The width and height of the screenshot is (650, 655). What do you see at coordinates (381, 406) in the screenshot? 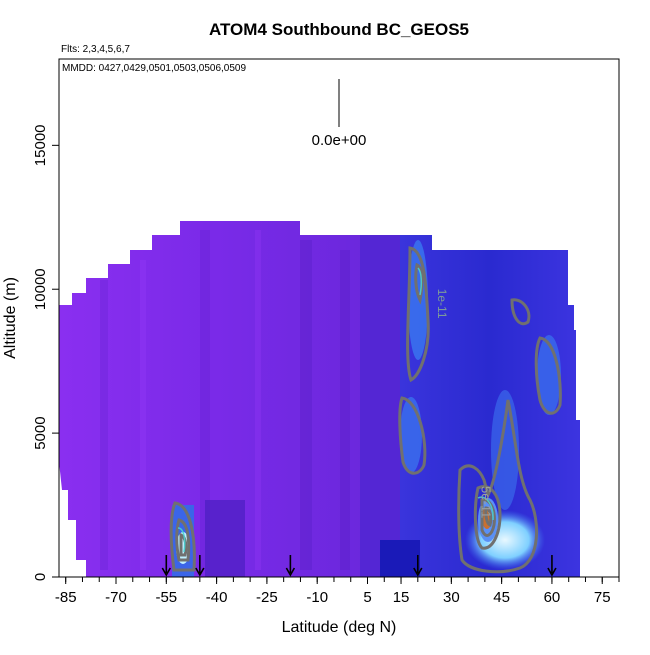
I see `transition-band` at bounding box center [381, 406].